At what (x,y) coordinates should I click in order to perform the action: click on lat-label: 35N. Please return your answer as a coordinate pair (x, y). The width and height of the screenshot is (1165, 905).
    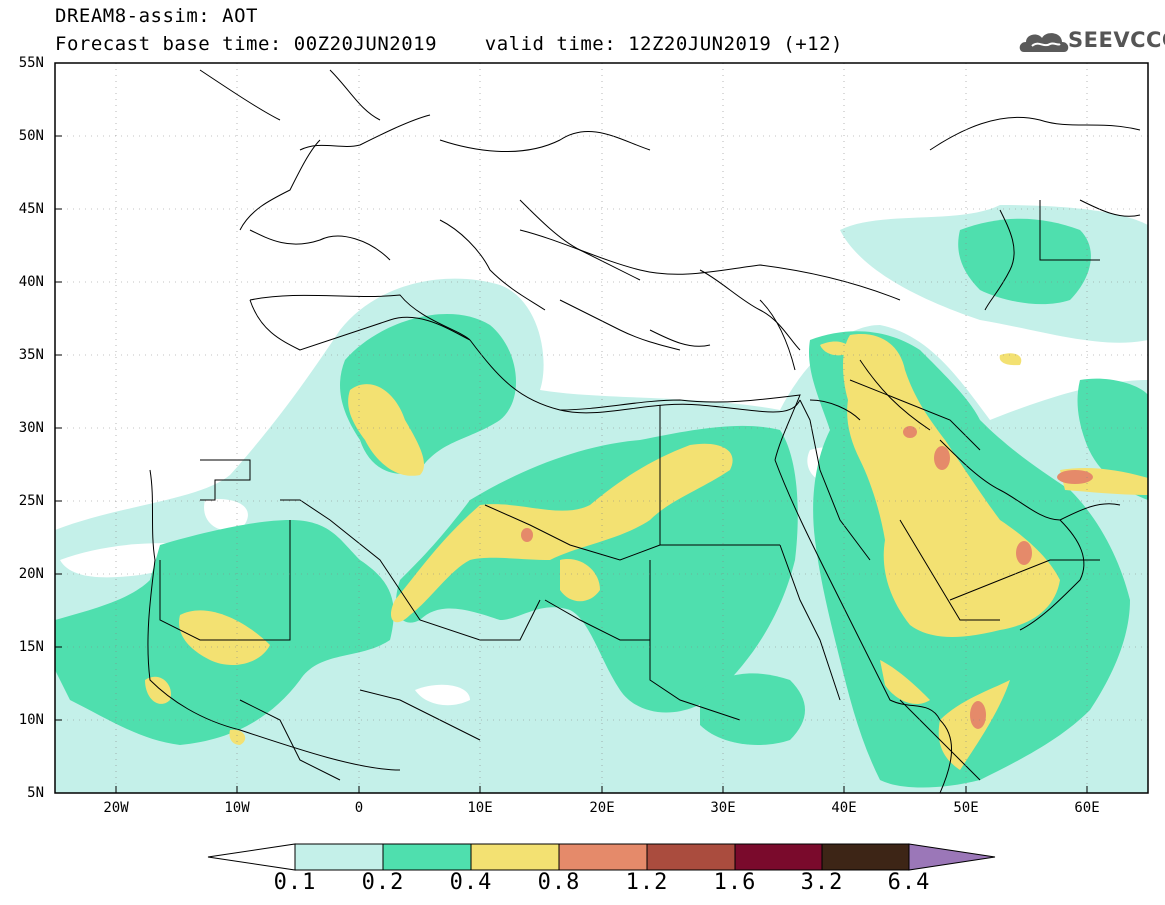
    Looking at the image, I should click on (31, 355).